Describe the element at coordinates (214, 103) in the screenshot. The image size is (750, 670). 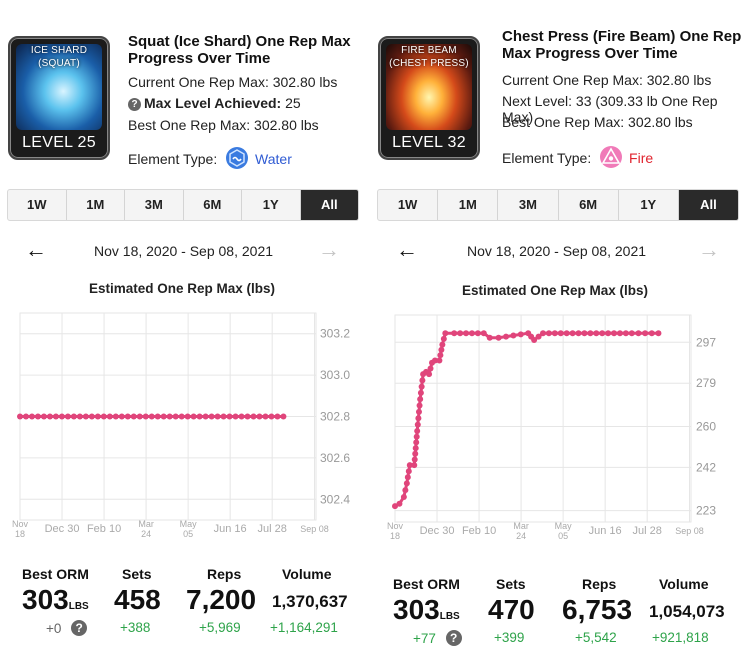
I see `max-level-line: ? Max Level Achieved: 25` at that location.